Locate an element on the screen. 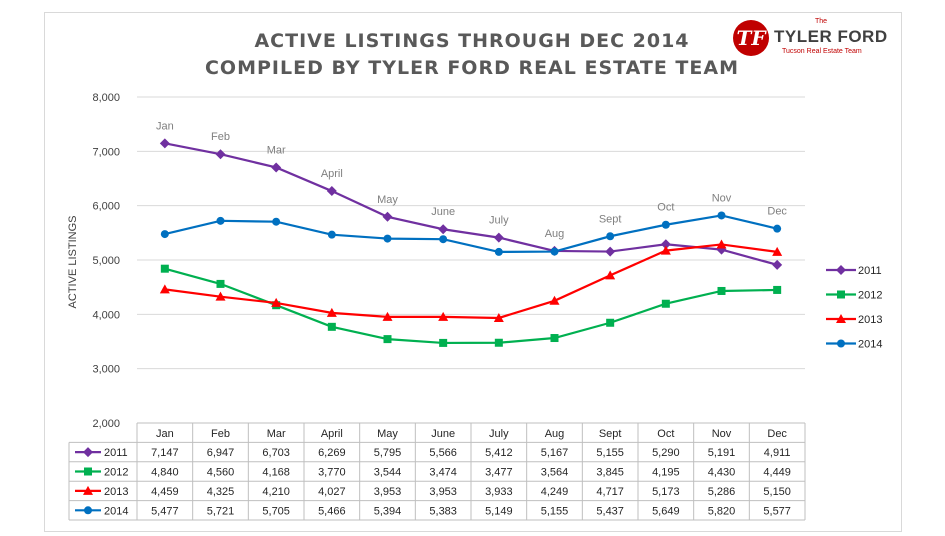  logo-top-text: The is located at coordinates (821, 21).